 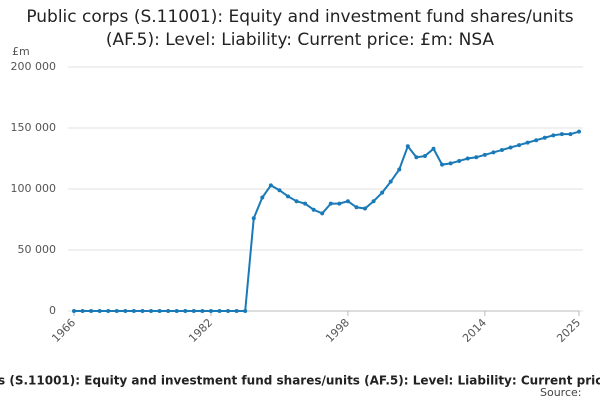 I want to click on y-tick-label: 0, so click(x=52, y=310).